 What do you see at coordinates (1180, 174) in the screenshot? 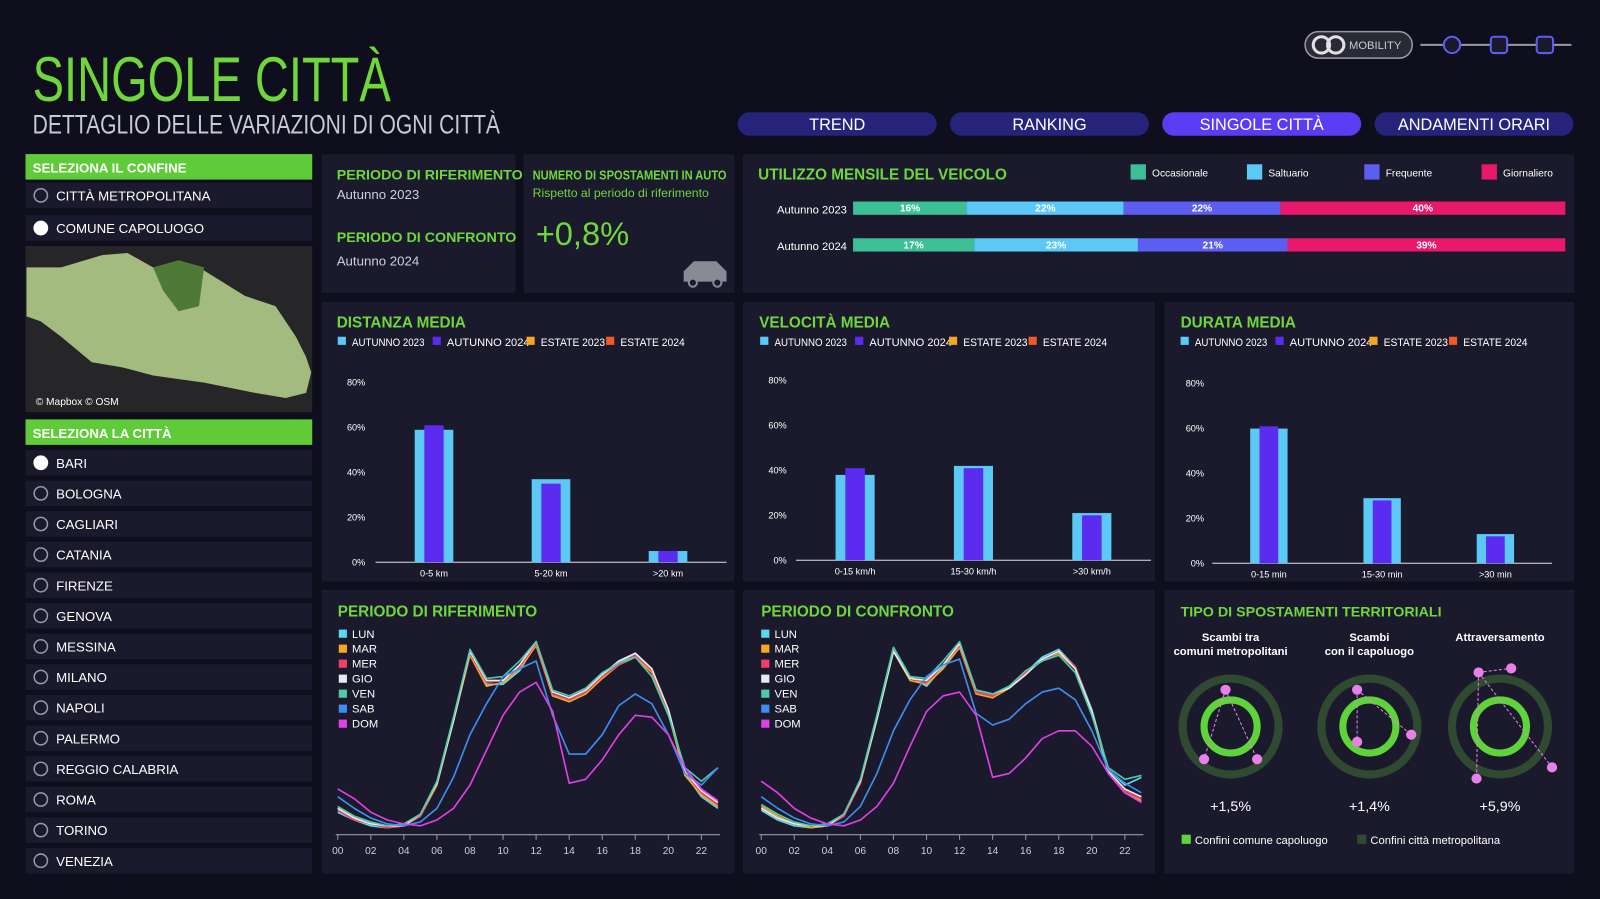
I see `legend-label: Occasionale` at bounding box center [1180, 174].